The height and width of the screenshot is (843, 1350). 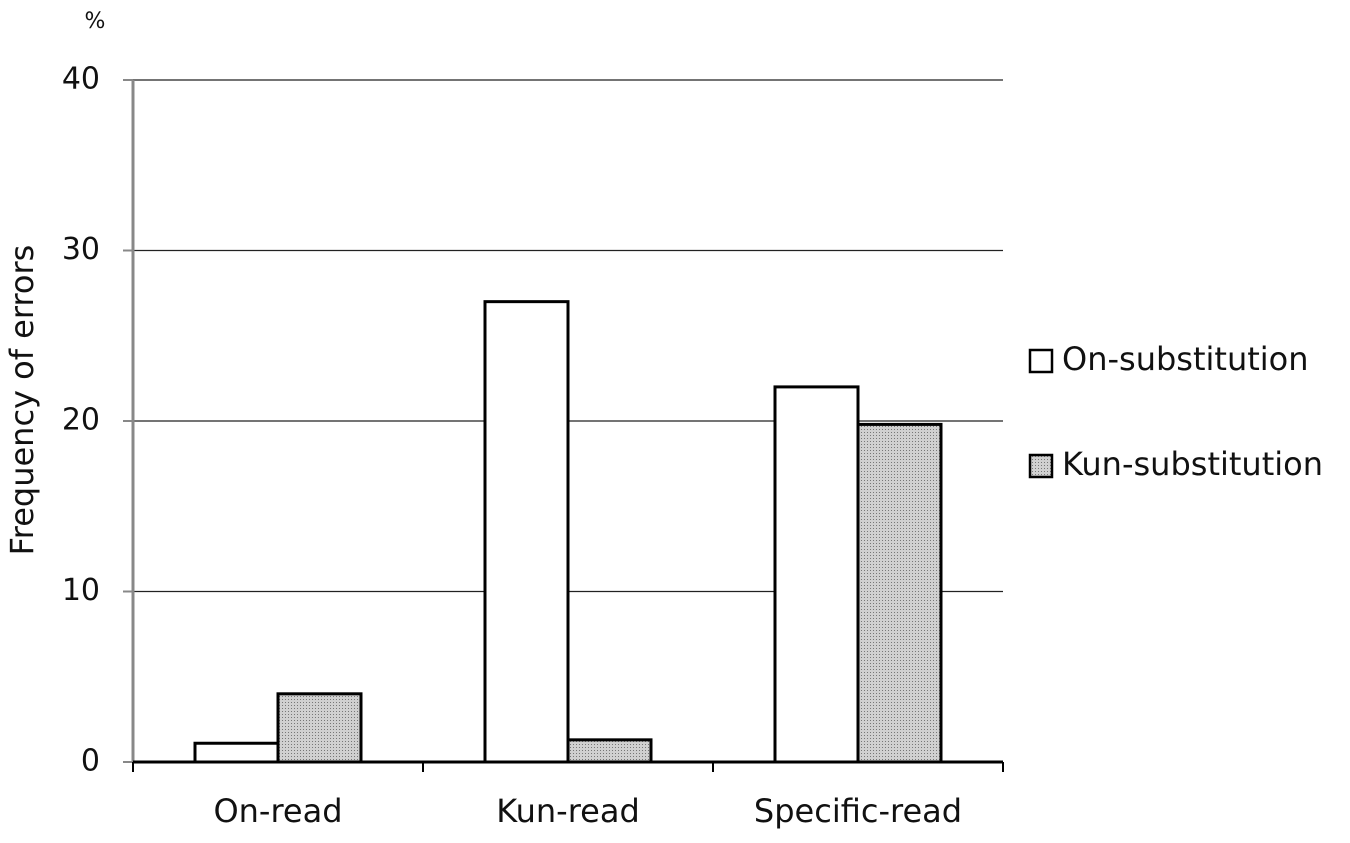 What do you see at coordinates (858, 811) in the screenshot?
I see `x-tick-label: Specific-read` at bounding box center [858, 811].